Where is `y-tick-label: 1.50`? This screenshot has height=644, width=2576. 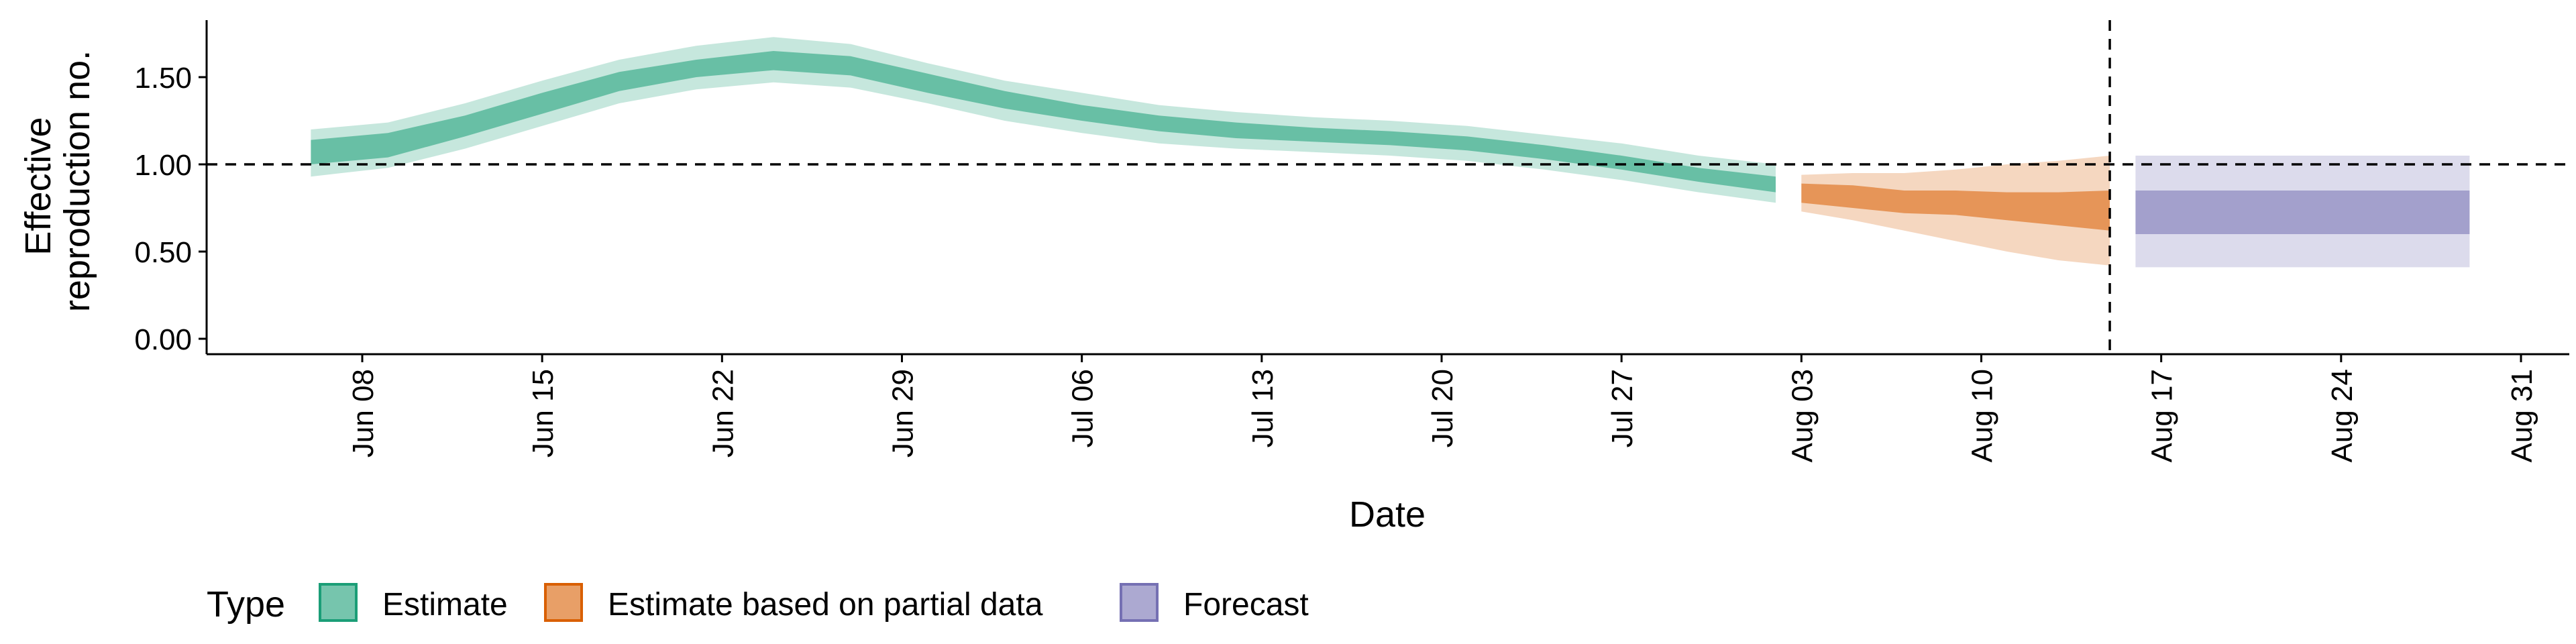 y-tick-label: 1.50 is located at coordinates (163, 78).